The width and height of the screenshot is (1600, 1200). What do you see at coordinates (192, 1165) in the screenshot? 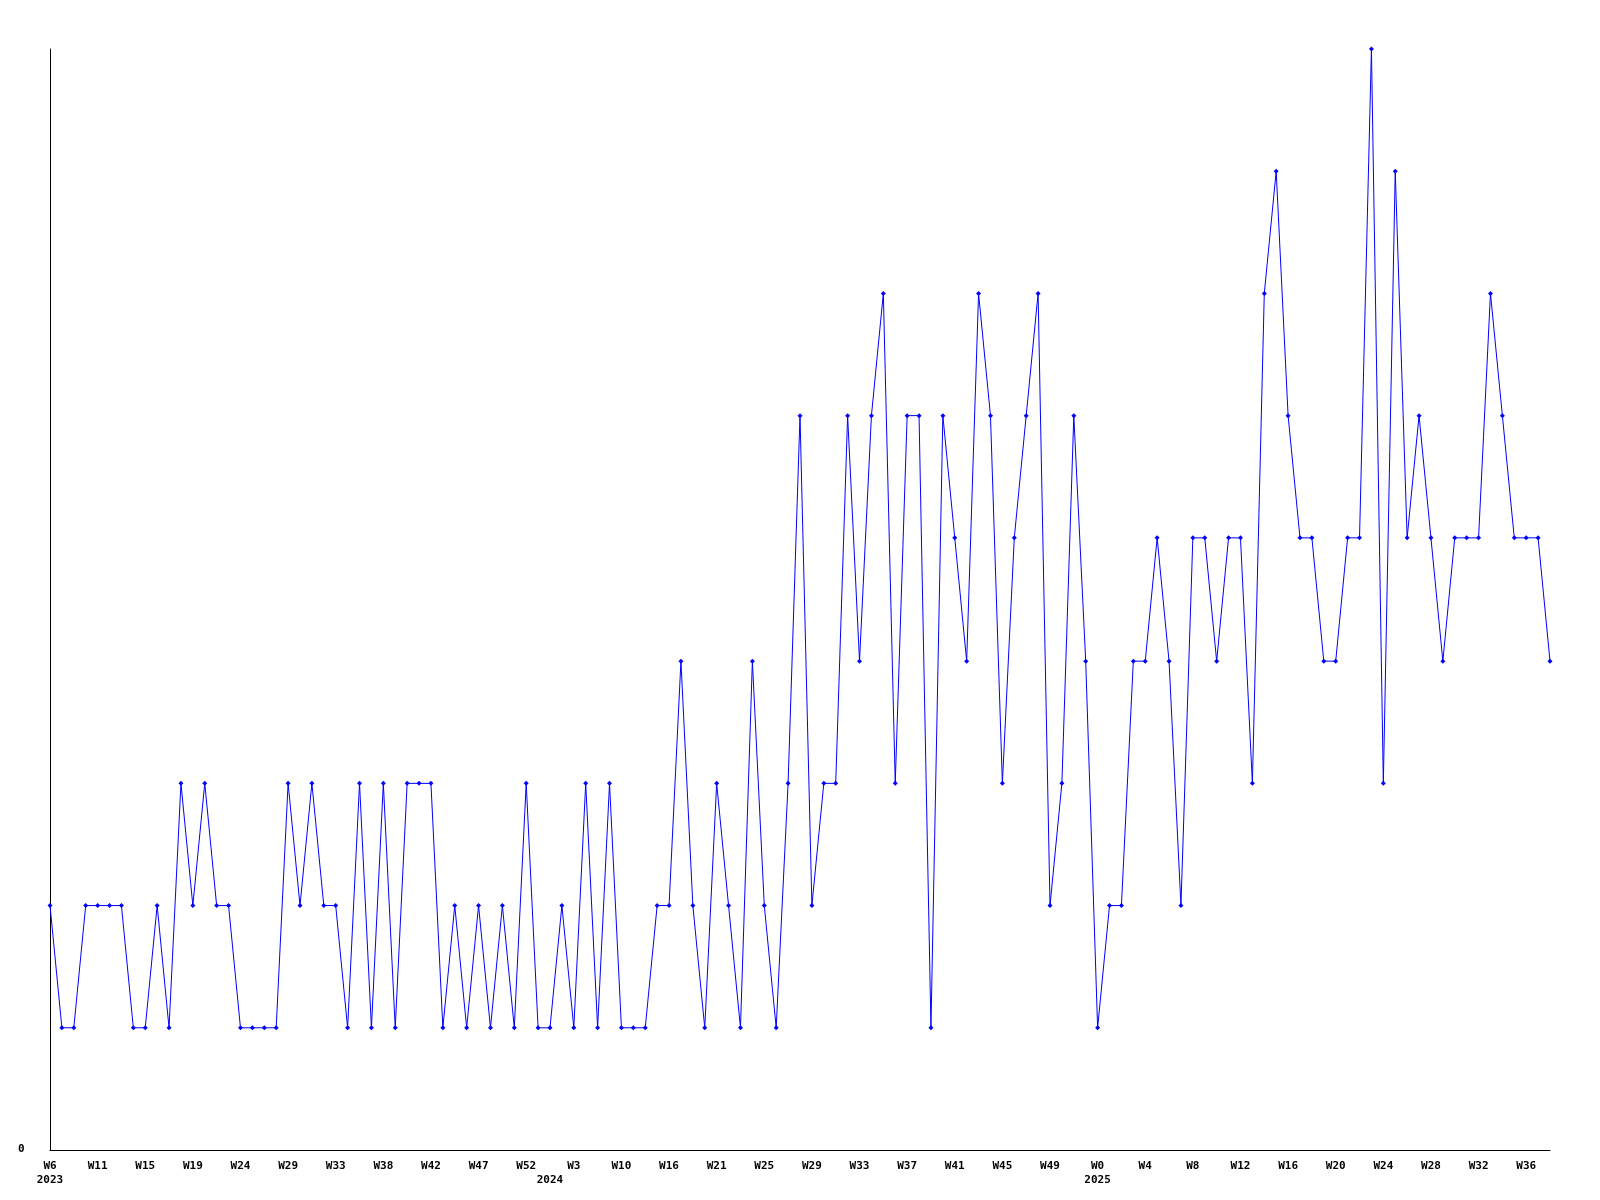
I see `x-tick-label: W19` at bounding box center [192, 1165].